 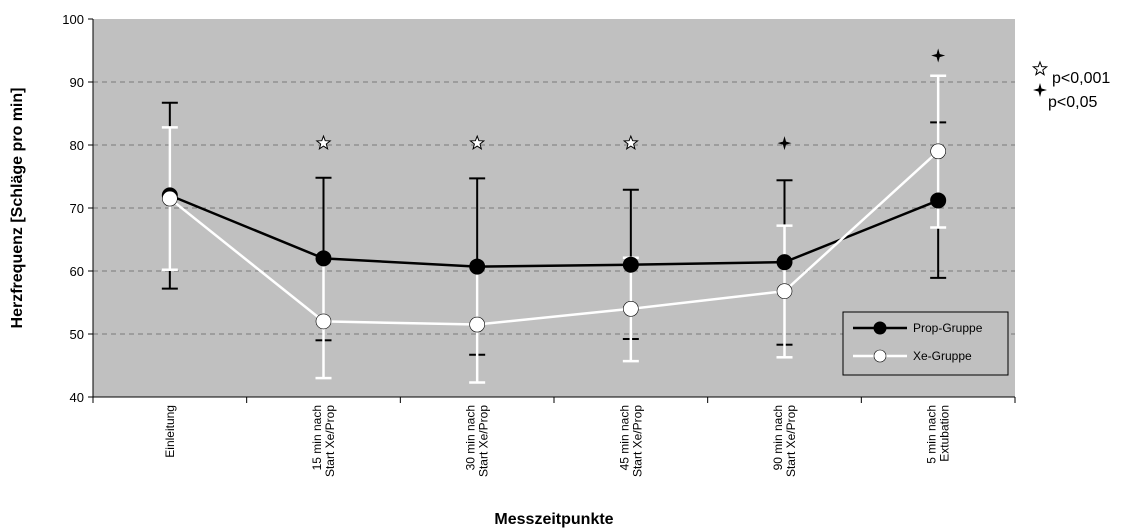 What do you see at coordinates (1081, 78) in the screenshot?
I see `significance-label: p<0,001` at bounding box center [1081, 78].